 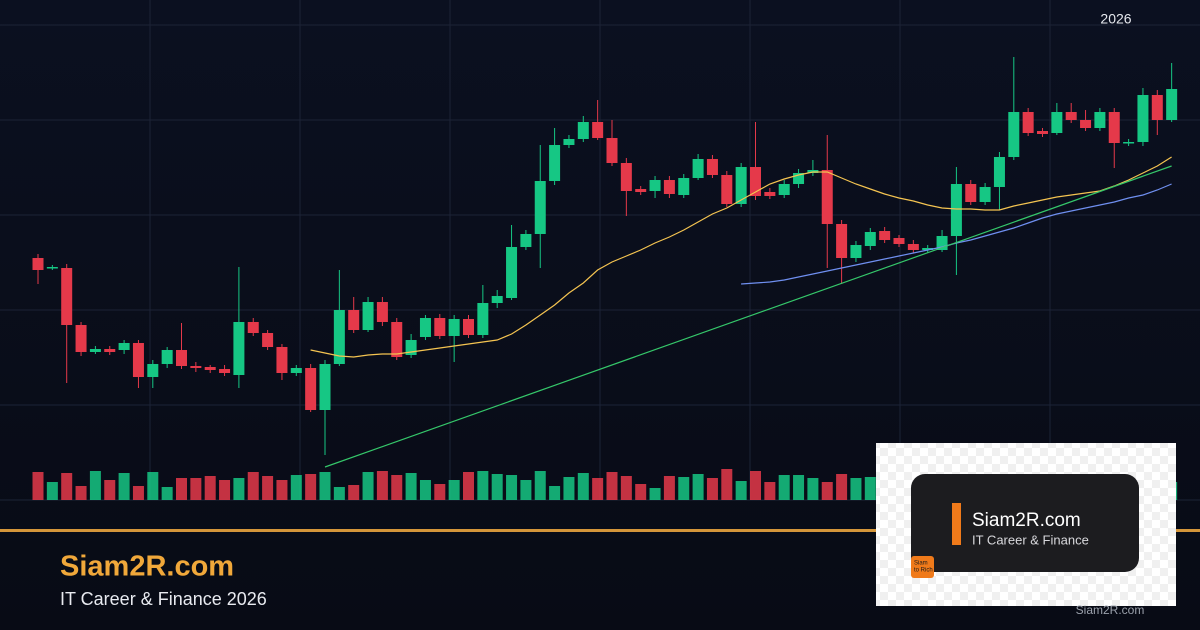 What do you see at coordinates (1115, 19) in the screenshot?
I see `chart-annotation: 2026` at bounding box center [1115, 19].